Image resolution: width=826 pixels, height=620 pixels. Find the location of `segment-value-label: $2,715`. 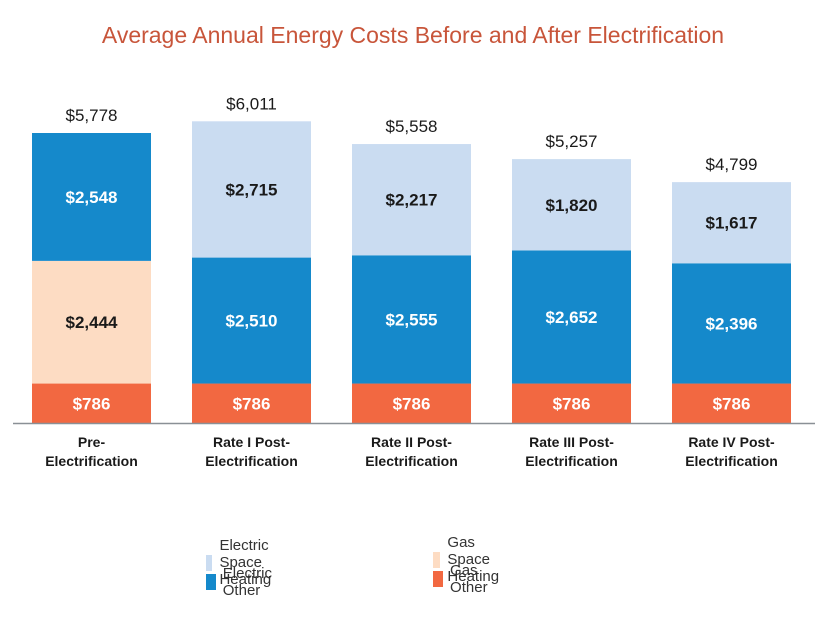

segment-value-label: $2,715 is located at coordinates (252, 189).